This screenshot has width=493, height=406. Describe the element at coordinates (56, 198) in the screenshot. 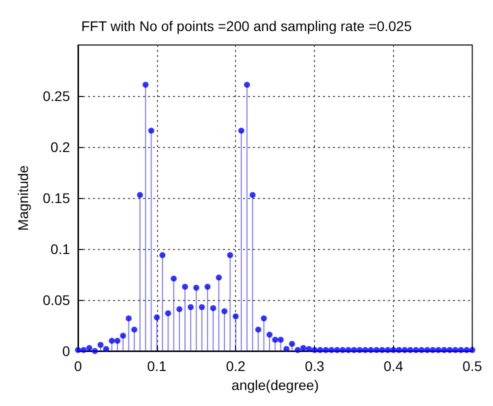

I see `y-tick-label: 0.15` at that location.